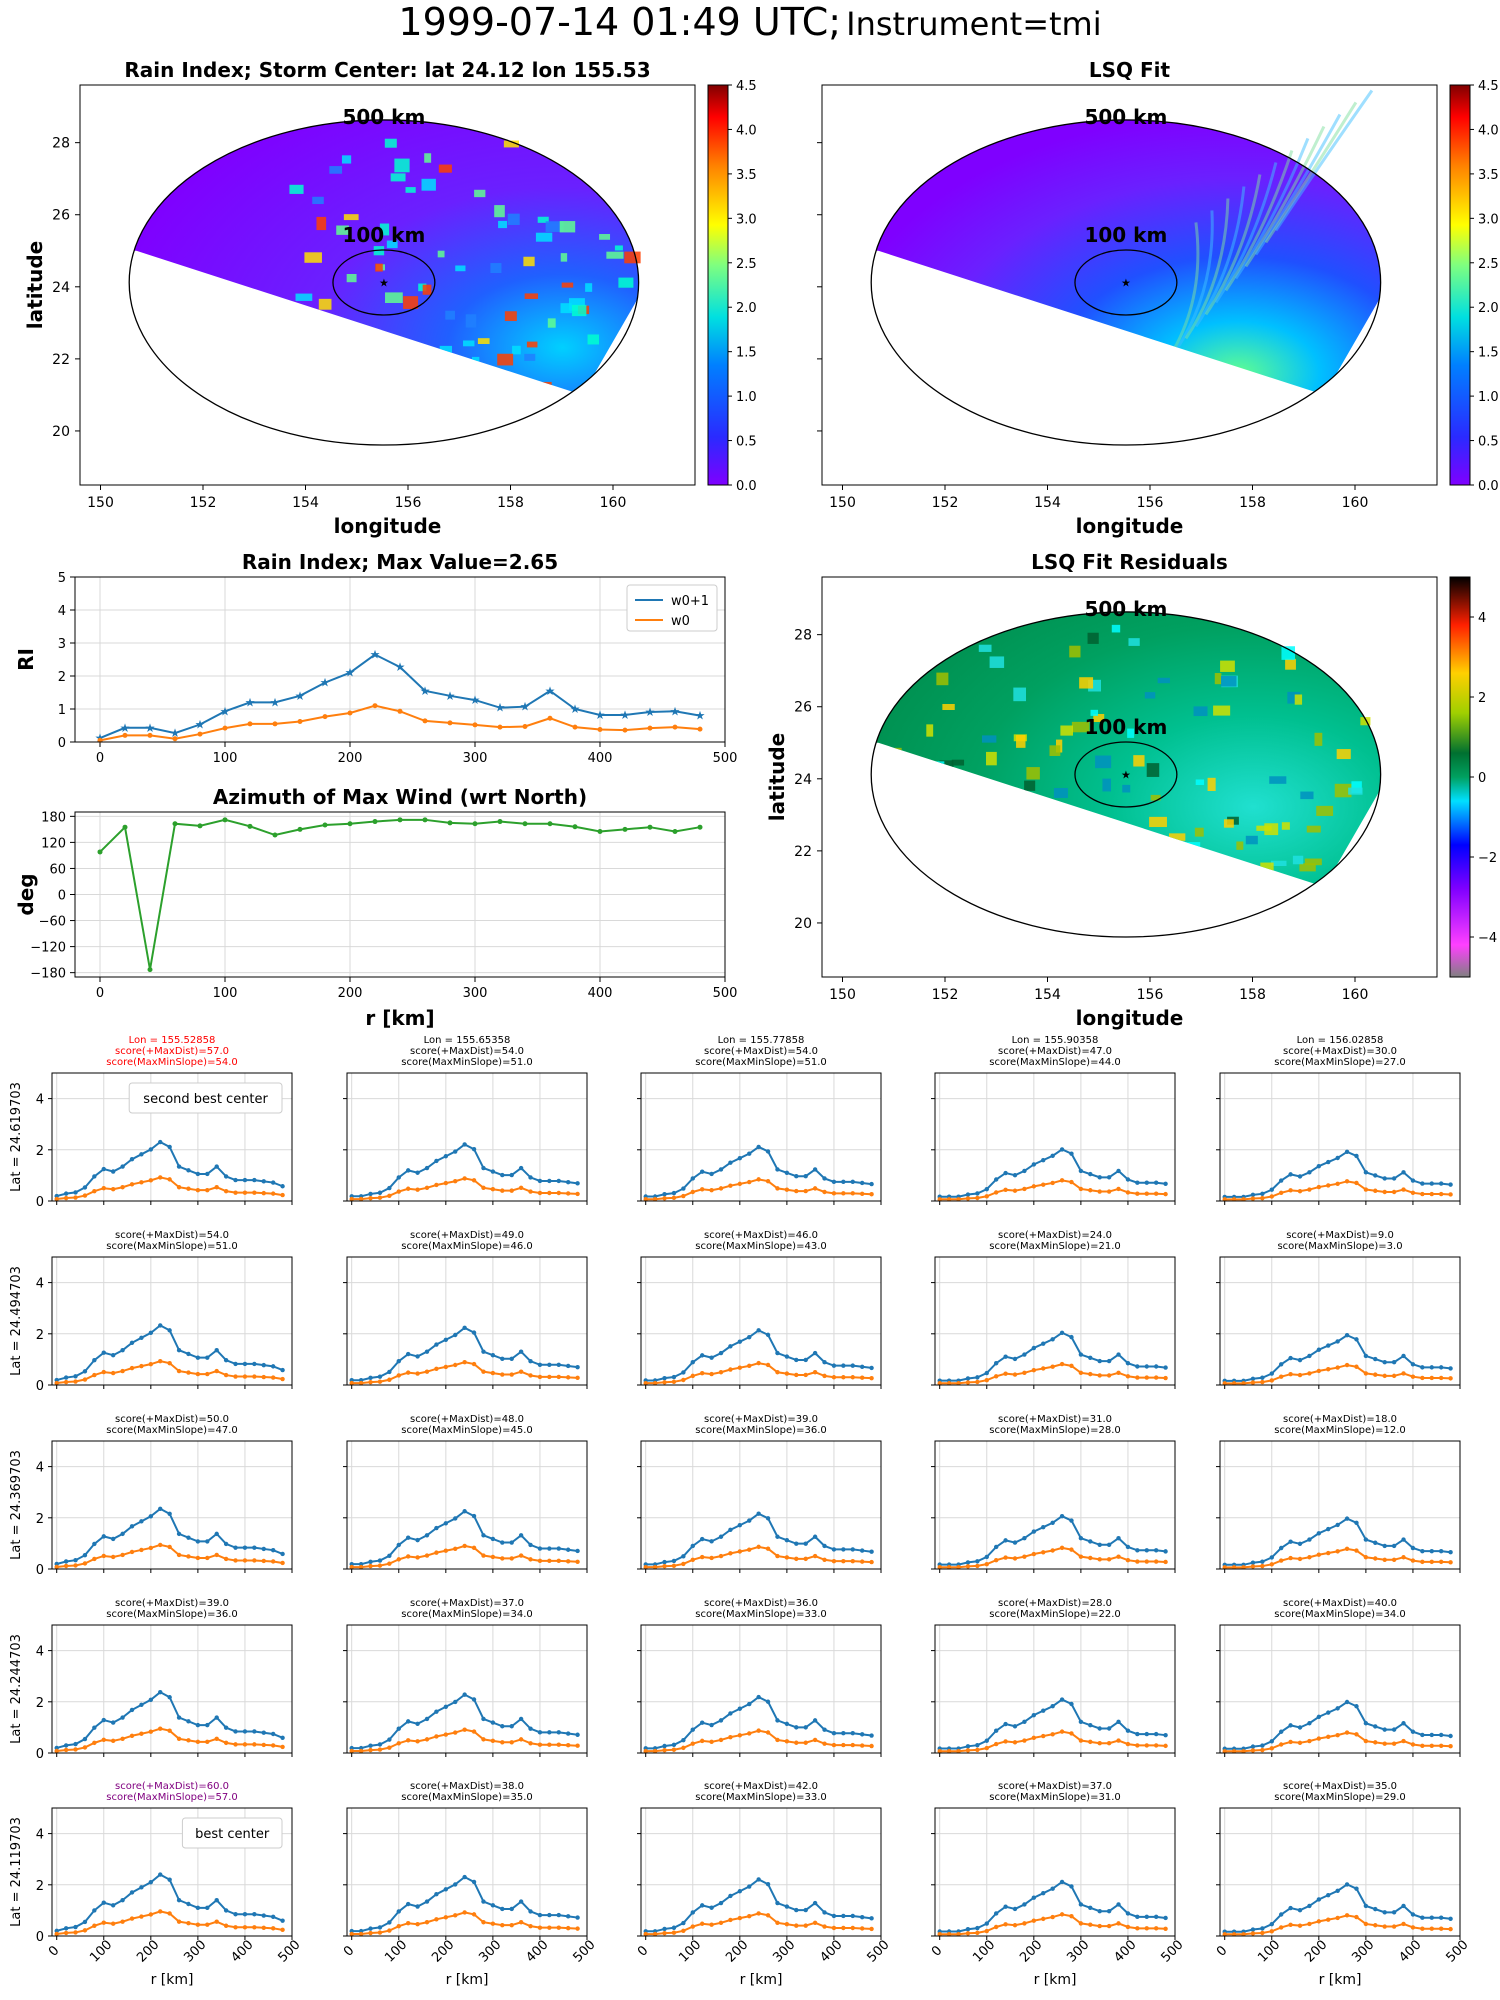 The height and width of the screenshot is (2000, 1500). What do you see at coordinates (171, 1614) in the screenshot?
I see `subplot-title-line: score(MaxMinSlope)=36.0` at bounding box center [171, 1614].